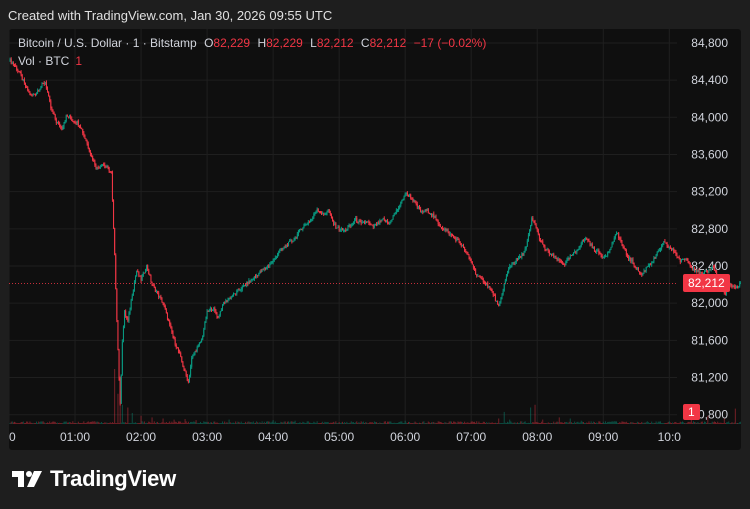 The height and width of the screenshot is (509, 750). What do you see at coordinates (107, 43) in the screenshot?
I see `symbol-label: Bitcoin / U.S. Dollar · 1 · Bitstamp` at bounding box center [107, 43].